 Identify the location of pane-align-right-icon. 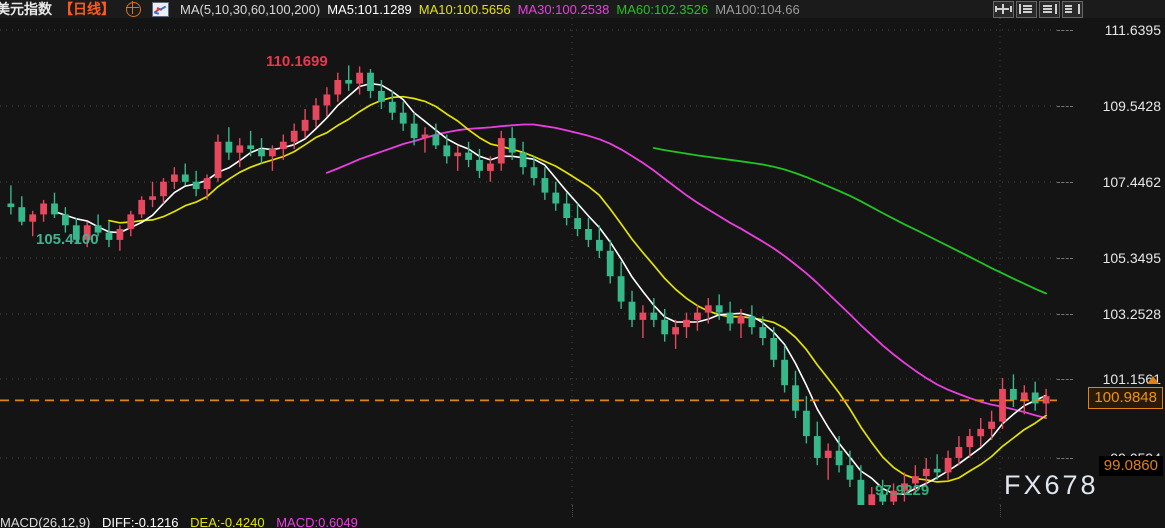
(1049, 9).